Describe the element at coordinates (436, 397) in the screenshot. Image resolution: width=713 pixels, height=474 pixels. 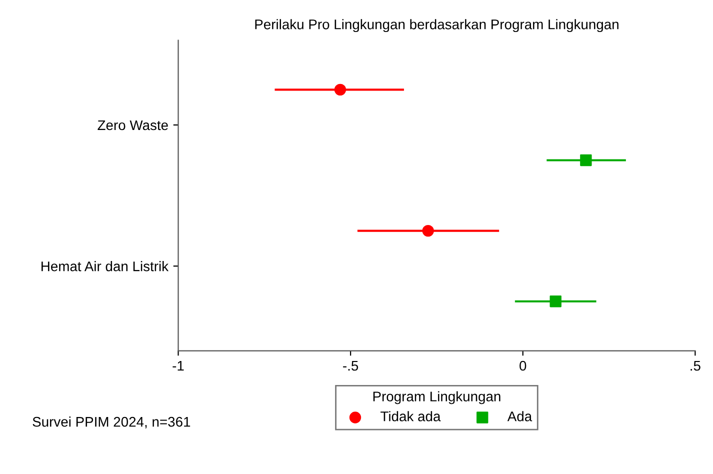
I see `legend-title: Program Lingkungan` at that location.